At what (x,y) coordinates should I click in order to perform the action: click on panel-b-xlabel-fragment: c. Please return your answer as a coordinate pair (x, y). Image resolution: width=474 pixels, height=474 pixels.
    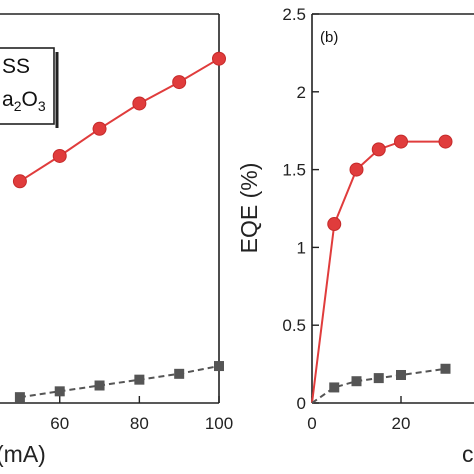
    Looking at the image, I should click on (468, 454).